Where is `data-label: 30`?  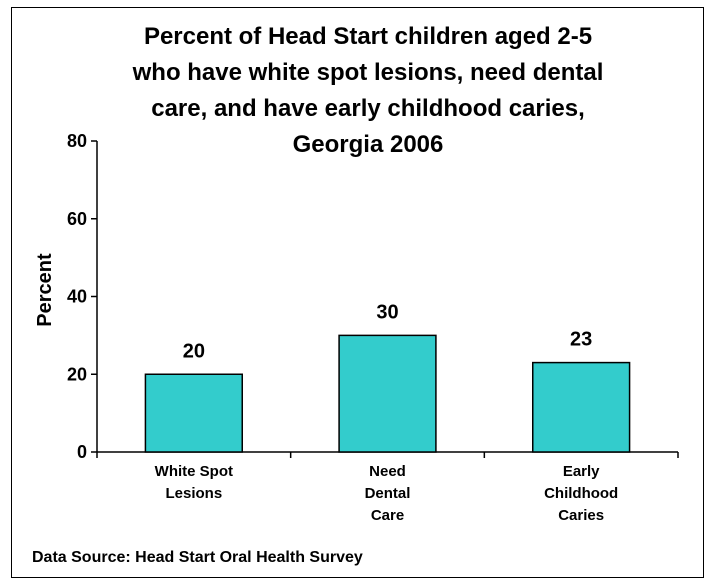
data-label: 30 is located at coordinates (387, 312).